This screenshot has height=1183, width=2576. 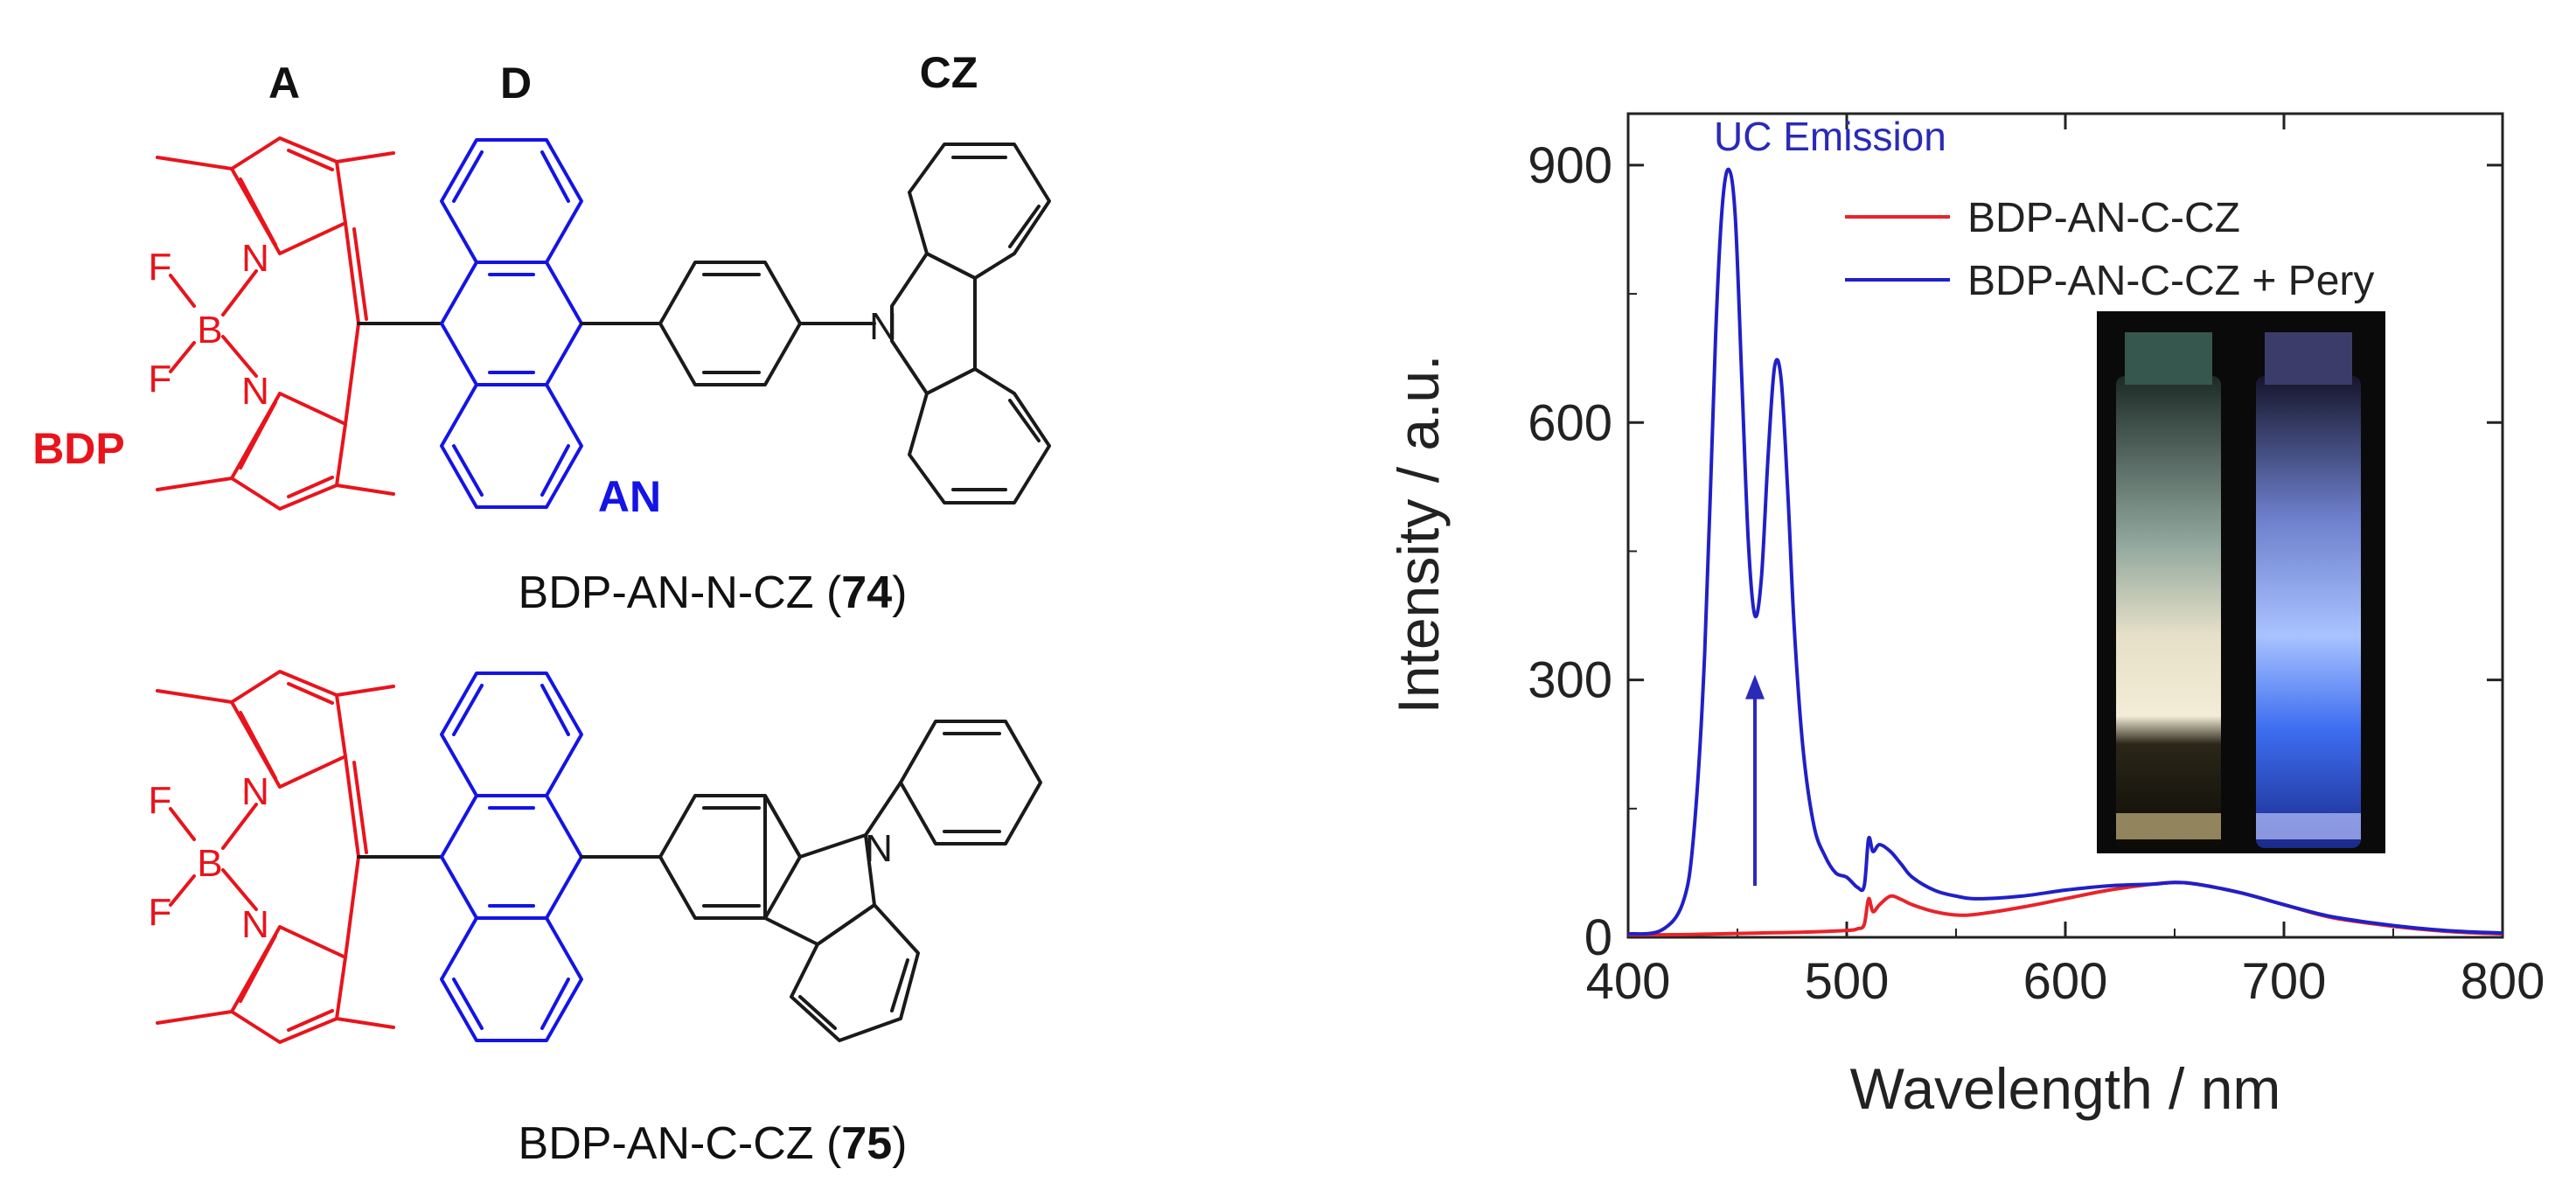 I want to click on donor-label: D, so click(x=516, y=84).